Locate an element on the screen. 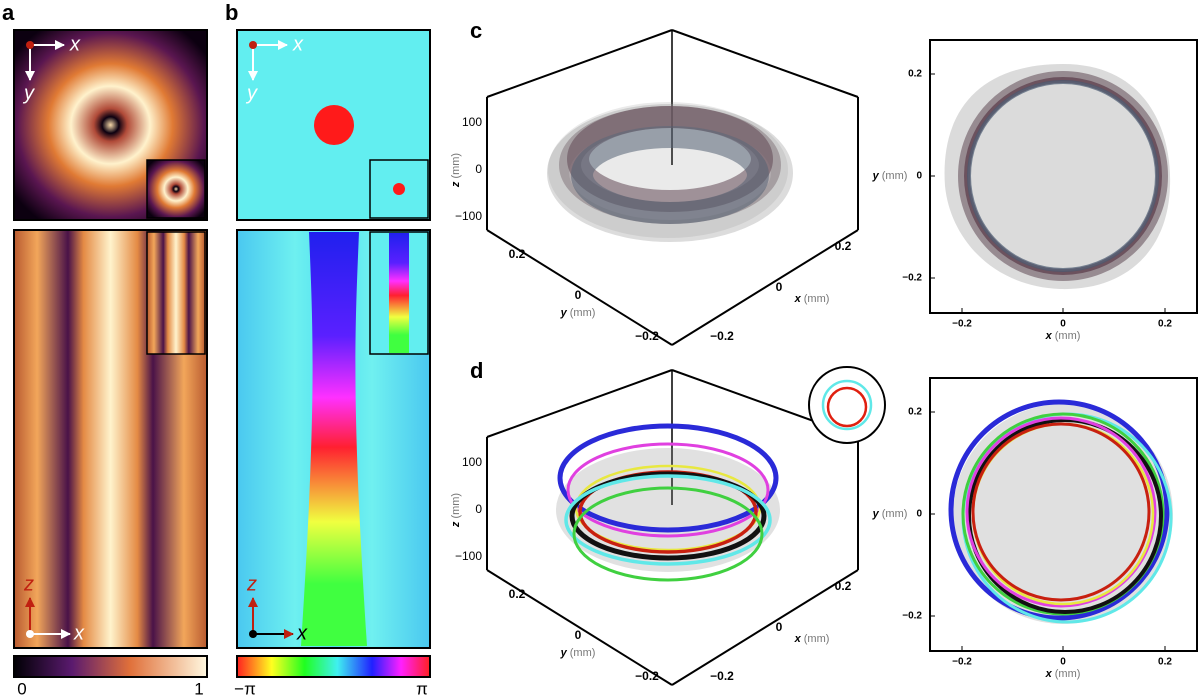  panel-label: a is located at coordinates (8, 12).